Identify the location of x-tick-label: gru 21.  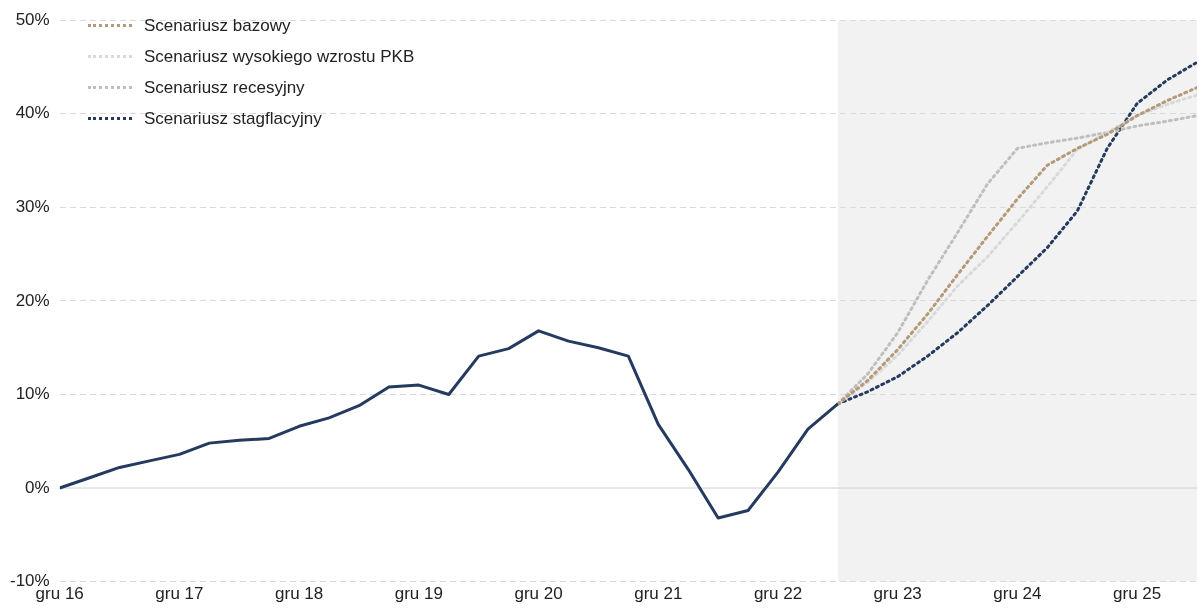
(658, 594).